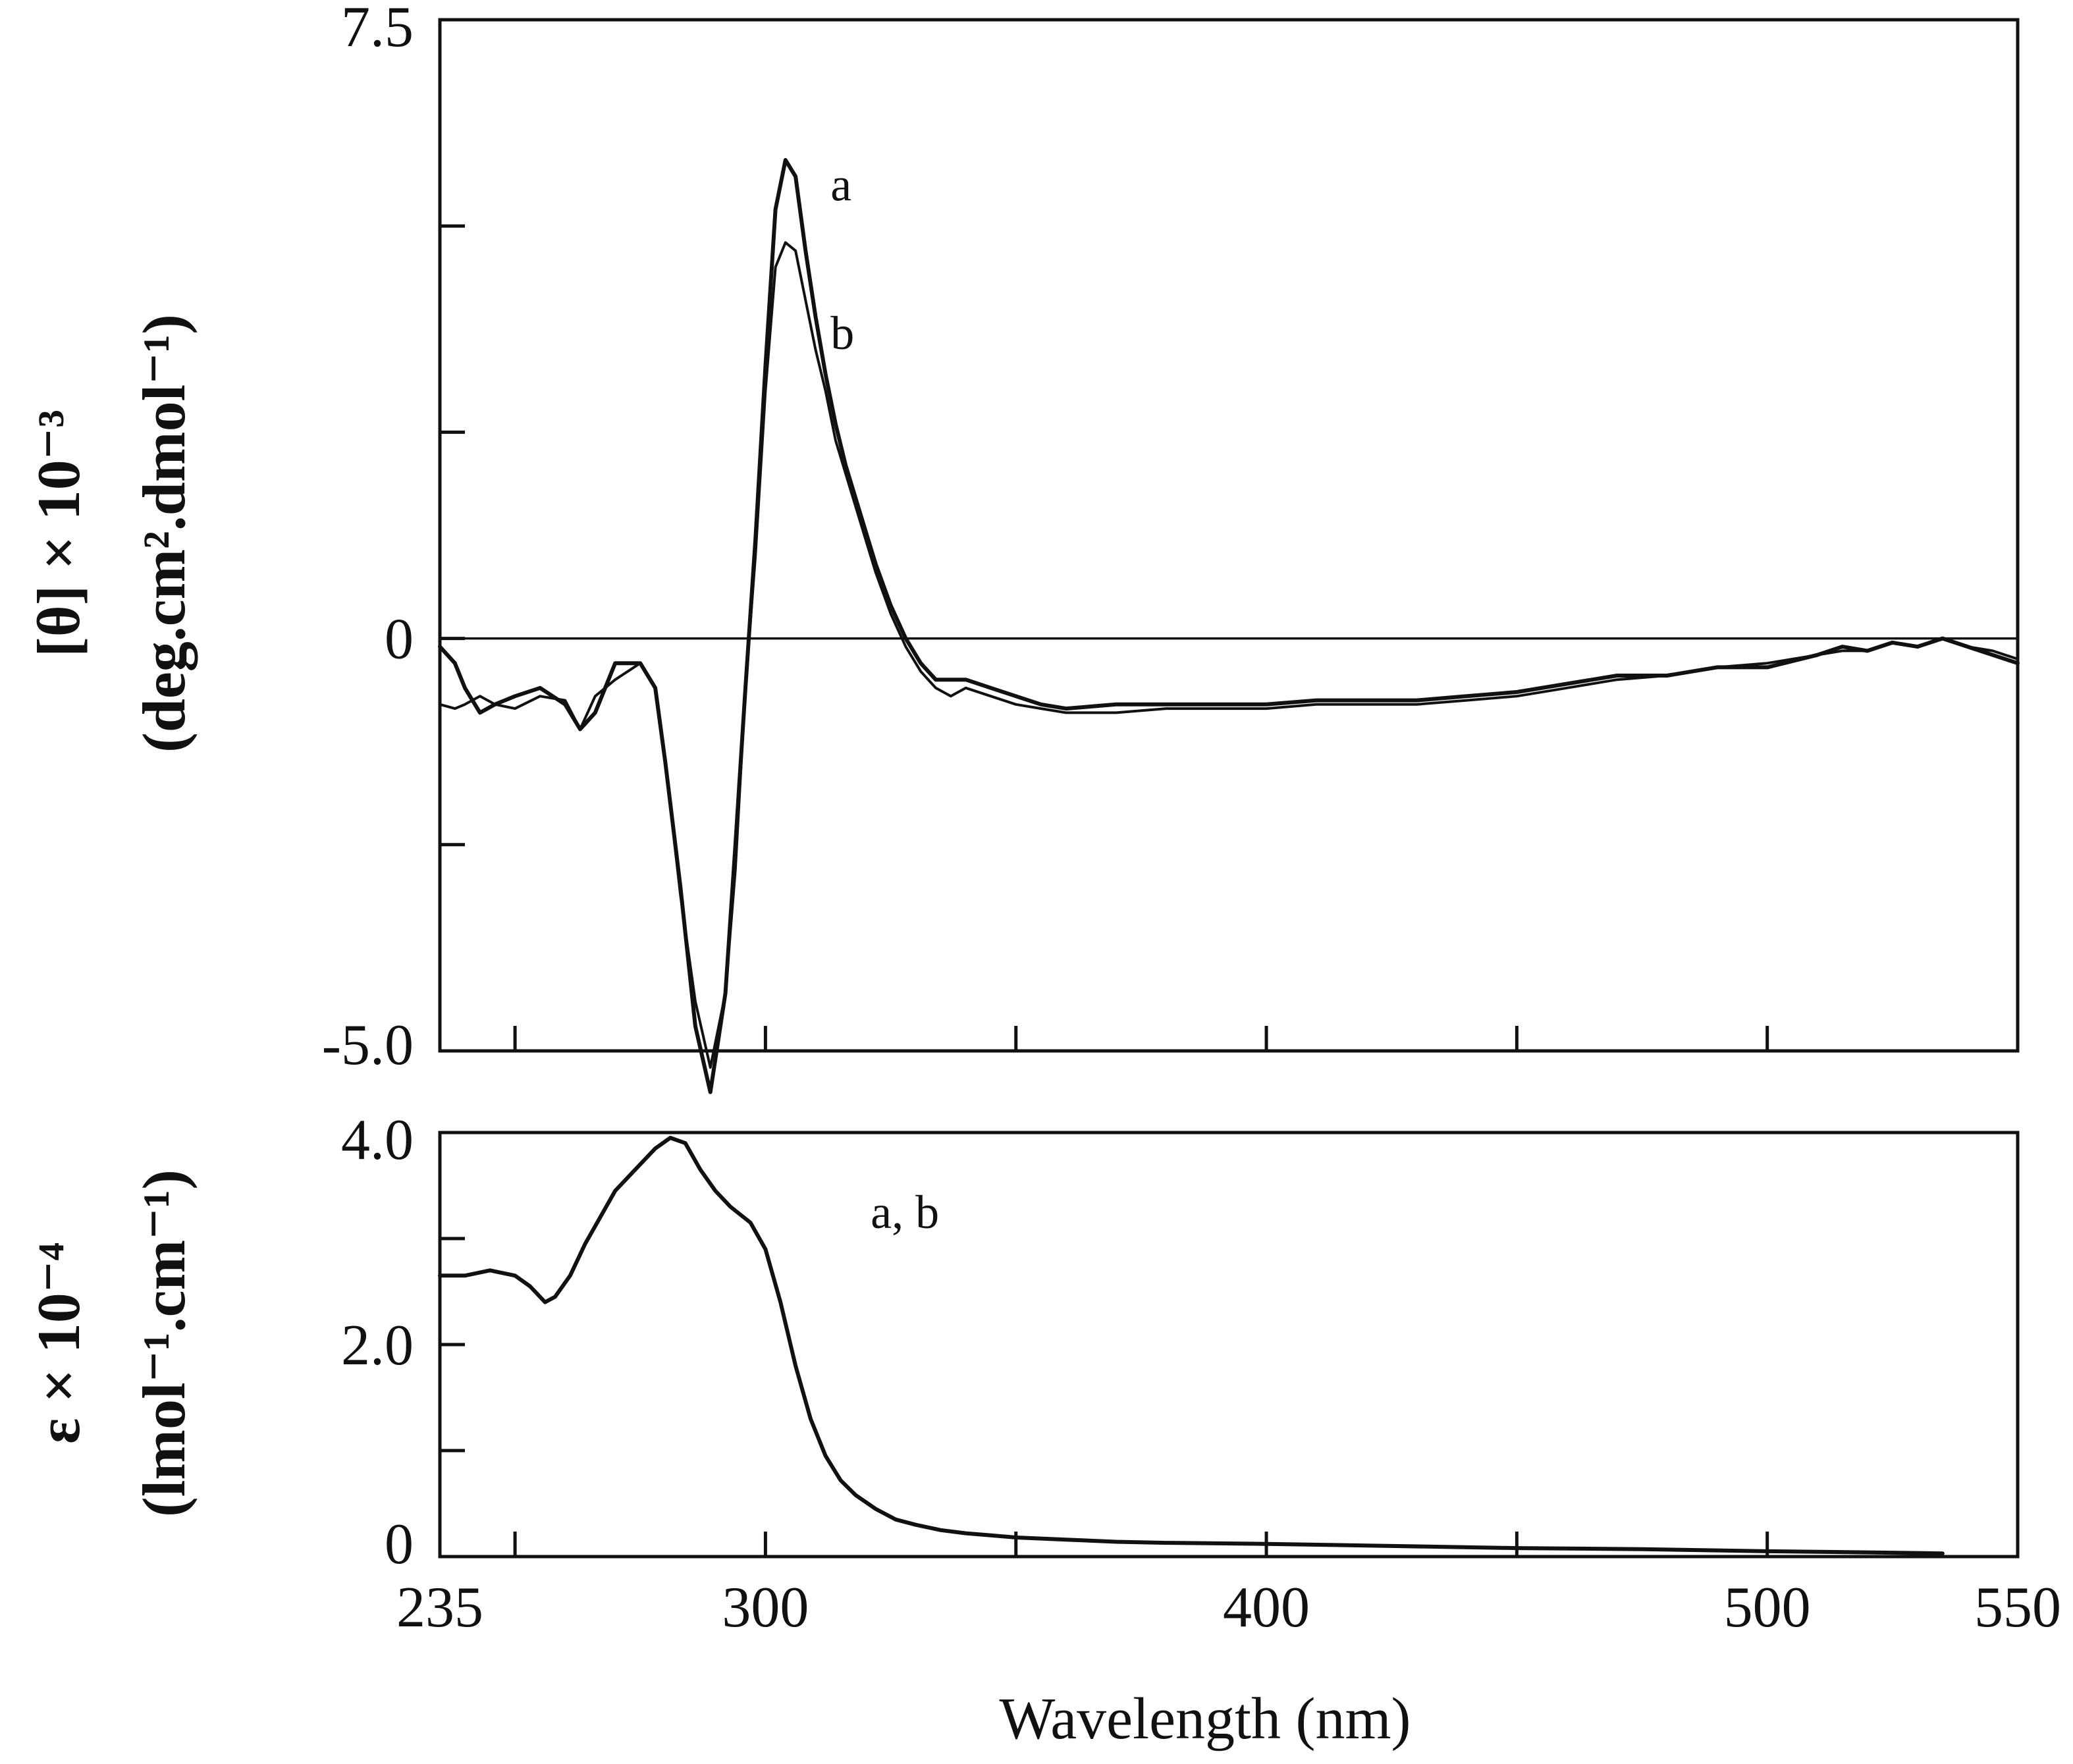 The width and height of the screenshot is (2073, 1764). What do you see at coordinates (164, 533) in the screenshot?
I see `cd-y-axis-title-line2: (deg.cm².dmol⁻¹)` at bounding box center [164, 533].